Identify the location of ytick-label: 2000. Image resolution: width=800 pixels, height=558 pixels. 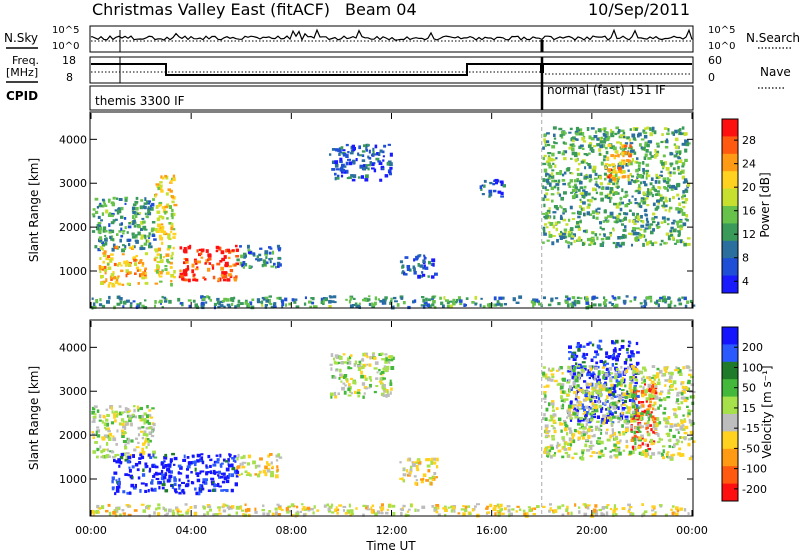
(73, 227).